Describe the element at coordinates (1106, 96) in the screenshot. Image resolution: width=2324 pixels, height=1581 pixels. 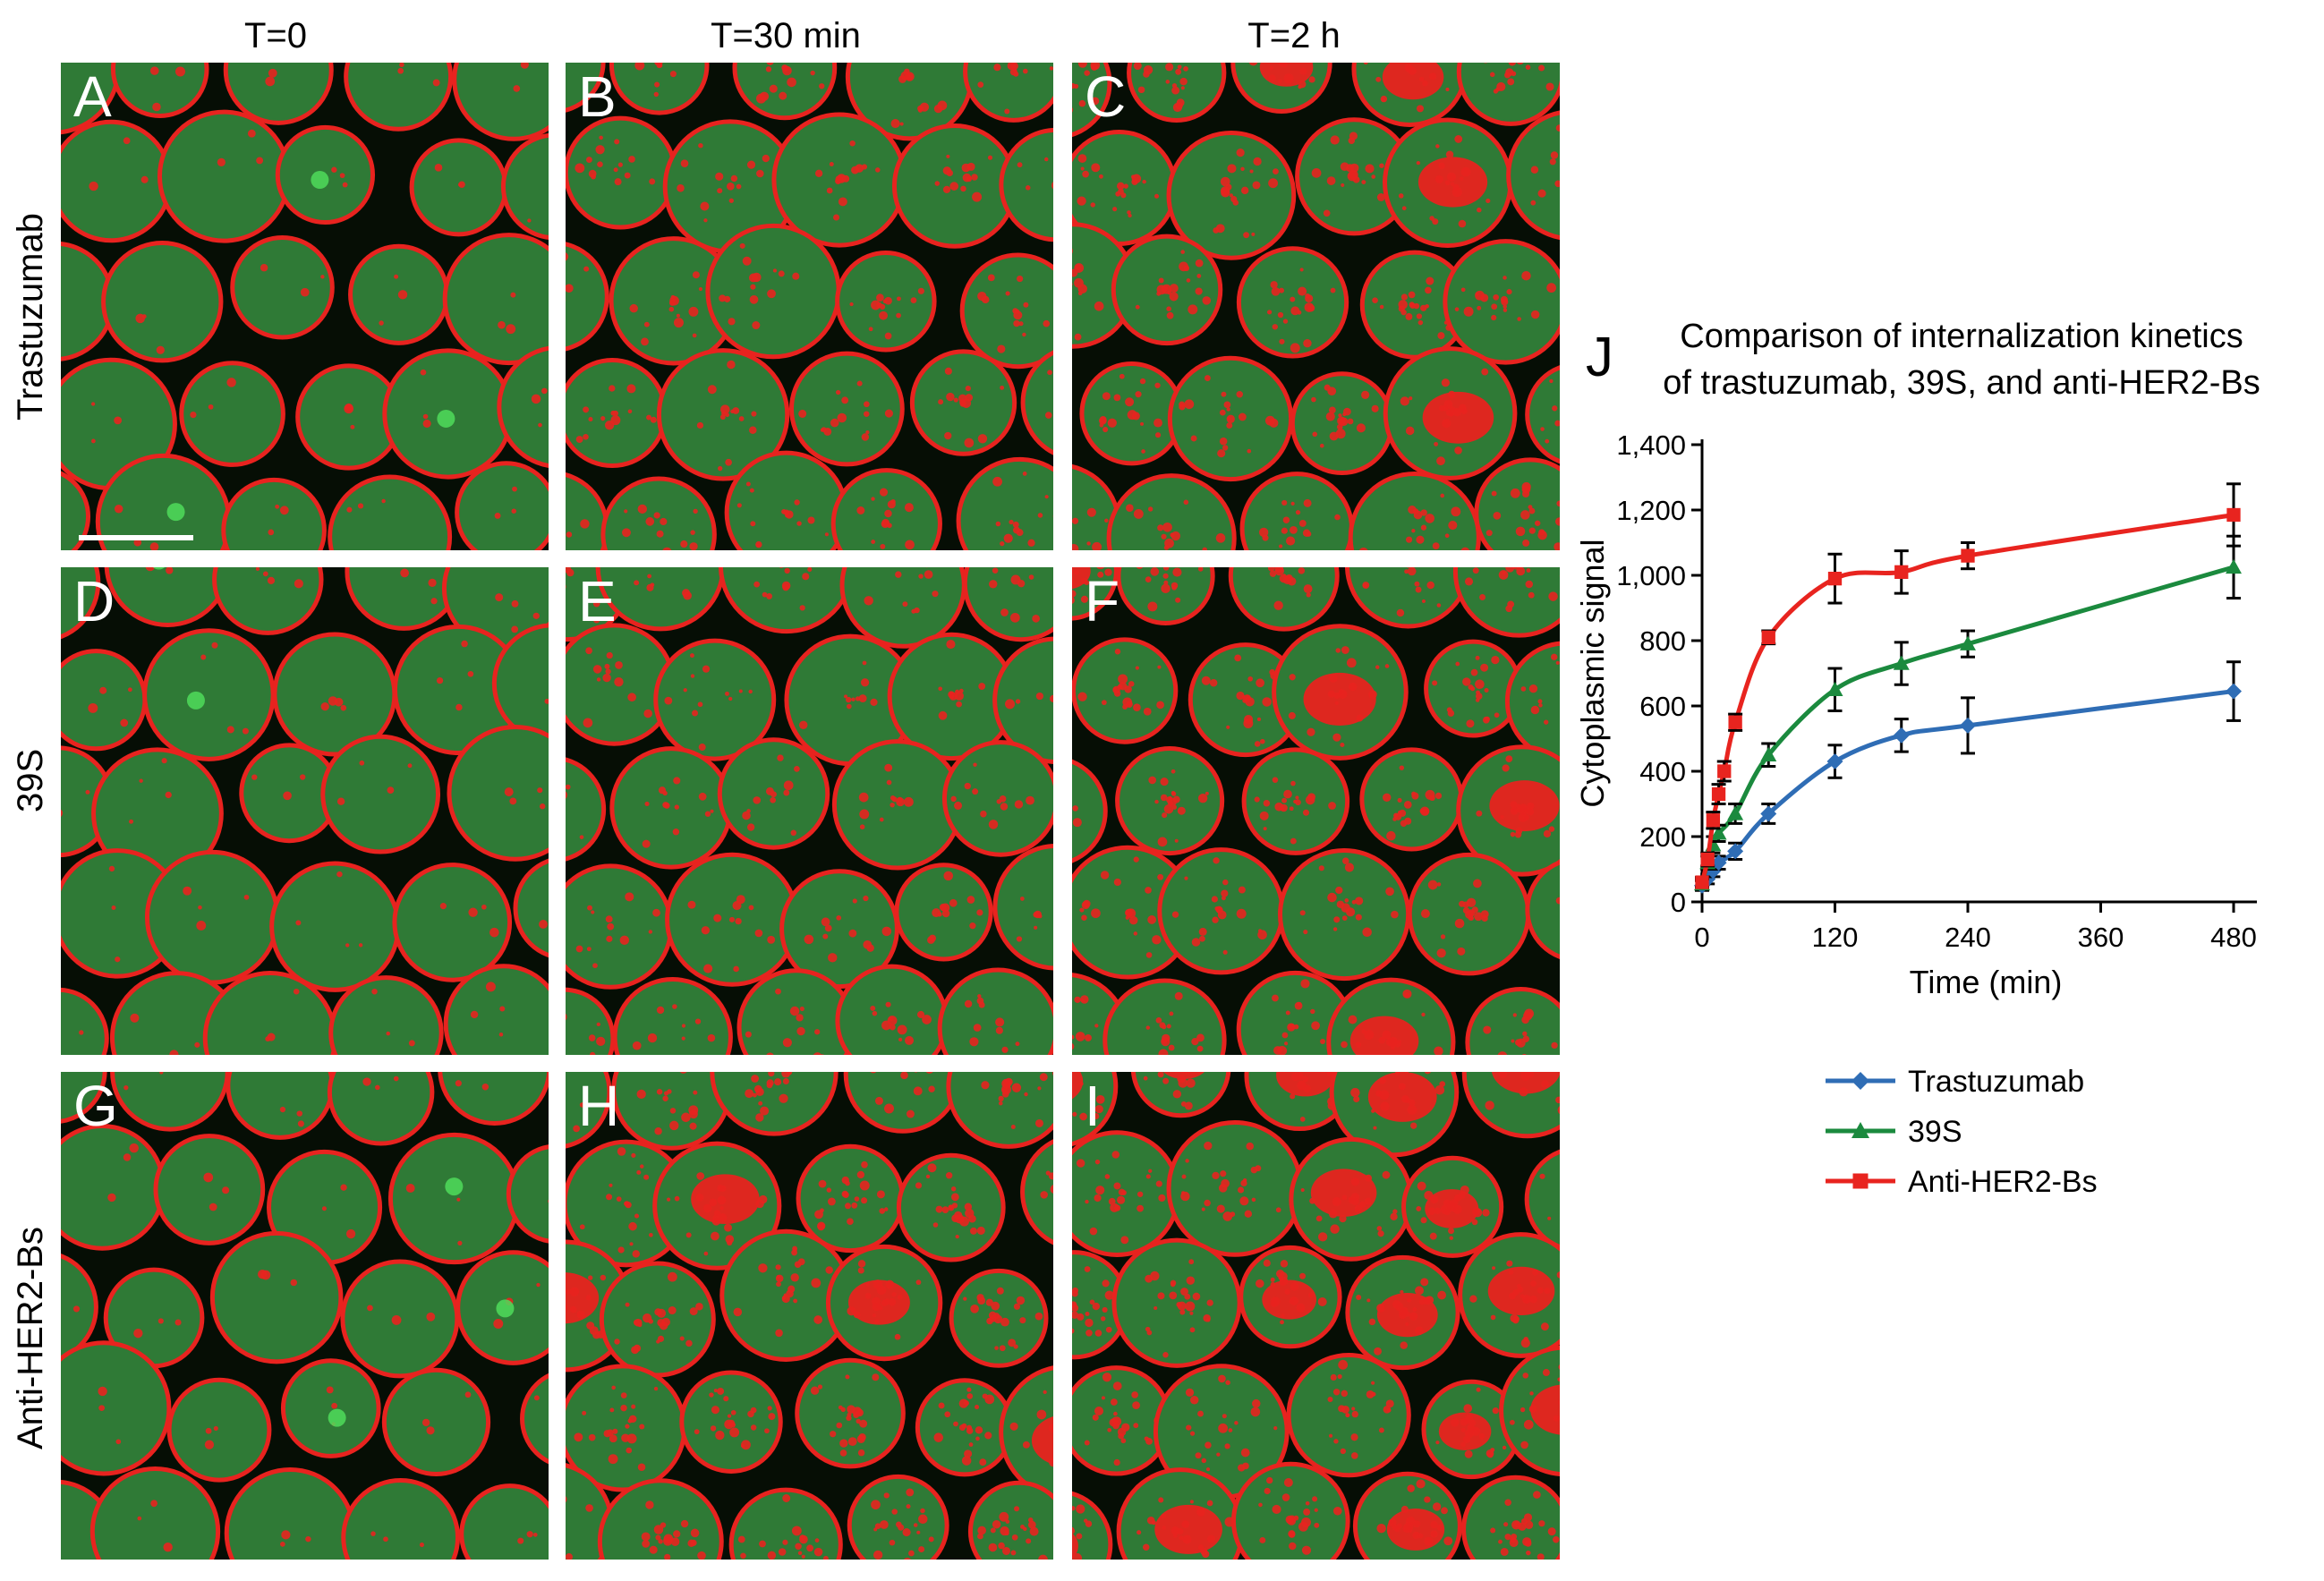
I see `panel-letter: C` at that location.